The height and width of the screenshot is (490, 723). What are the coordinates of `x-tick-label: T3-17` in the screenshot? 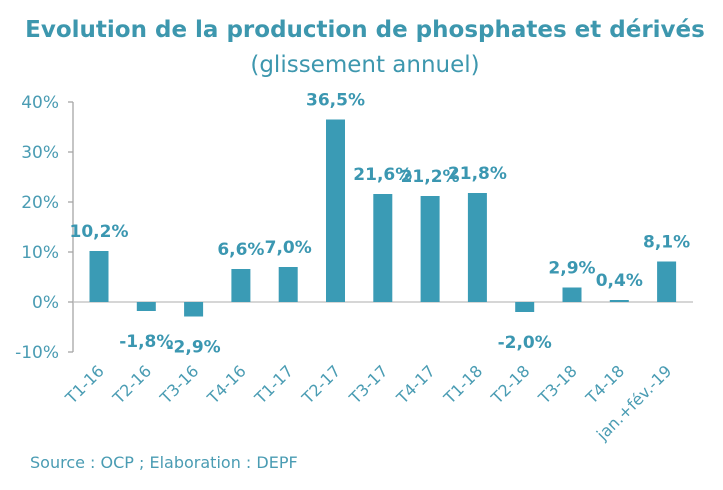 It's located at (368, 384).